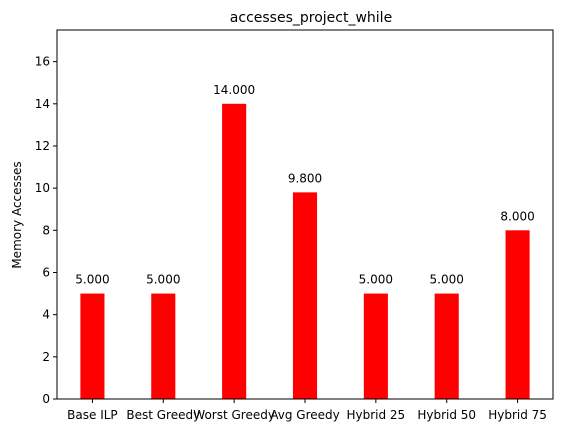 This screenshot has height=433, width=574. What do you see at coordinates (375, 415) in the screenshot?
I see `x-tick-label: Hybrid 25` at bounding box center [375, 415].